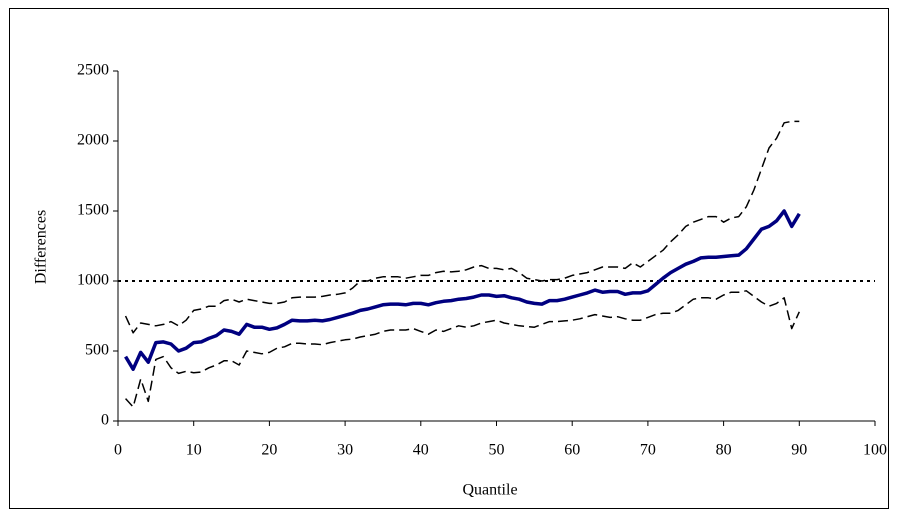  I want to click on y-tick-label: 2000, so click(93, 140).